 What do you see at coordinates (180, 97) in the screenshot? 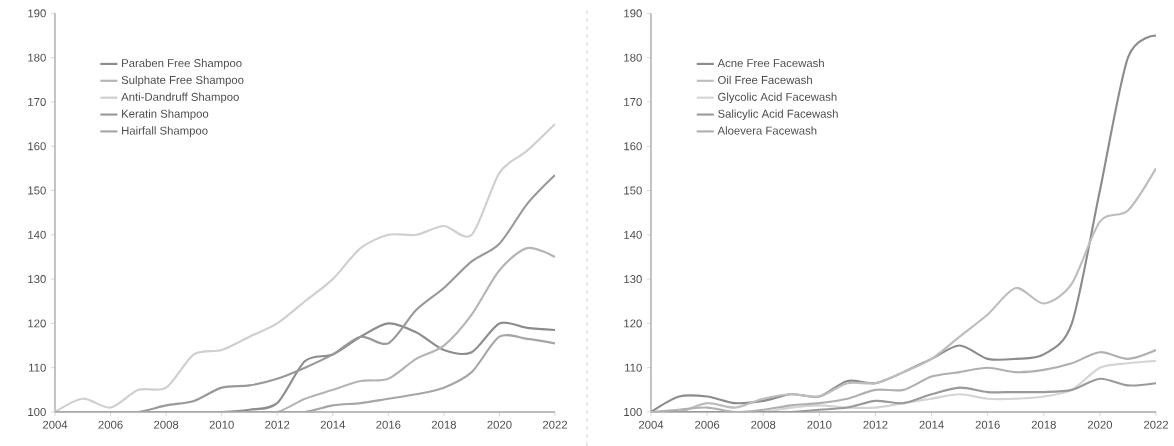
I see `legend-label: Anti-Dandruff Shampoo` at bounding box center [180, 97].